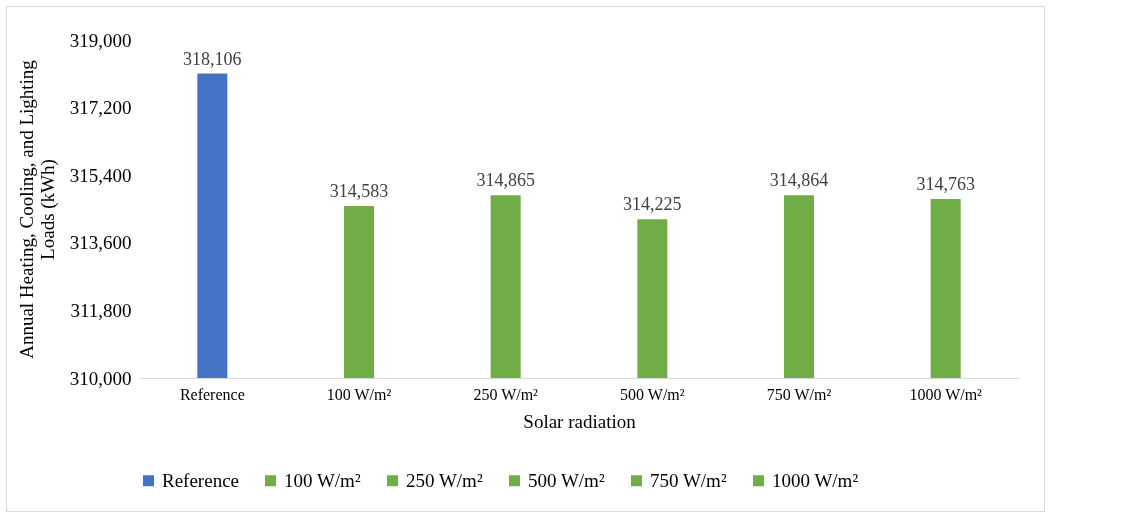 This screenshot has width=1132, height=530. Describe the element at coordinates (37, 209) in the screenshot. I see `y-axis-title: Annual Heating, Cooling, and Lighting Loads (kWh)` at that location.